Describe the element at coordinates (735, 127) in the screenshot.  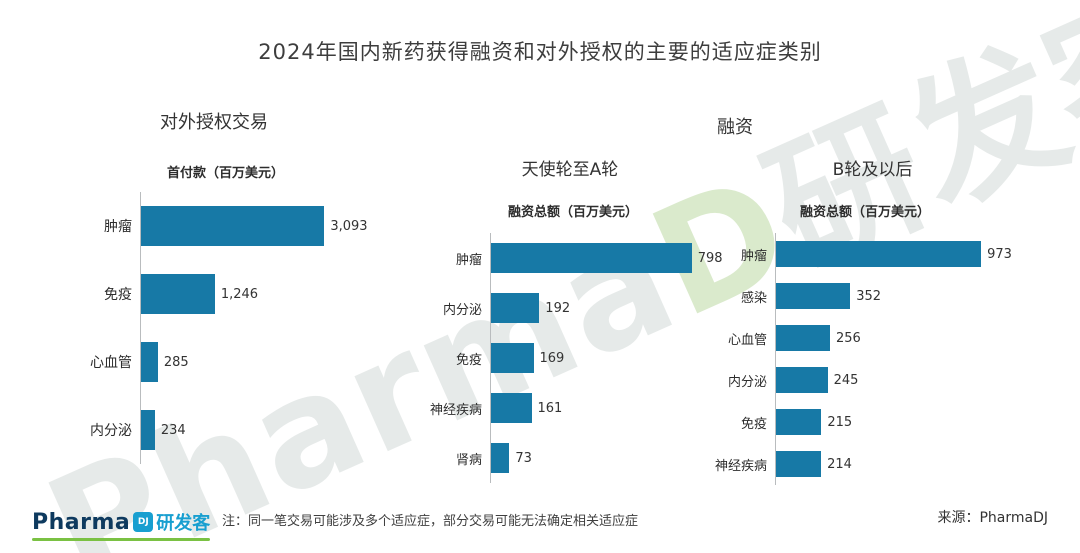
I see `group-header-financing: 融资` at that location.